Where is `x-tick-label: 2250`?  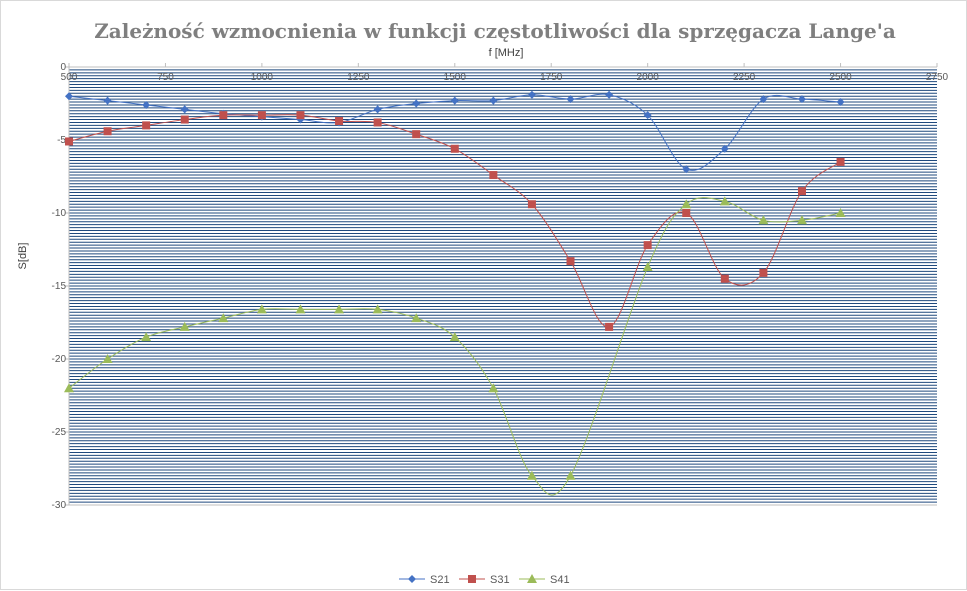
x-tick-label: 2250 is located at coordinates (744, 77).